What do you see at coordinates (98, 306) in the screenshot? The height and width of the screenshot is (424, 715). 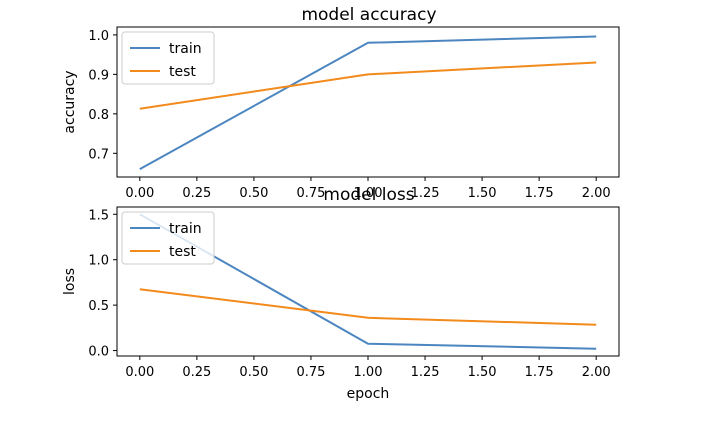 I see `y-tick-label: 0.5` at bounding box center [98, 306].